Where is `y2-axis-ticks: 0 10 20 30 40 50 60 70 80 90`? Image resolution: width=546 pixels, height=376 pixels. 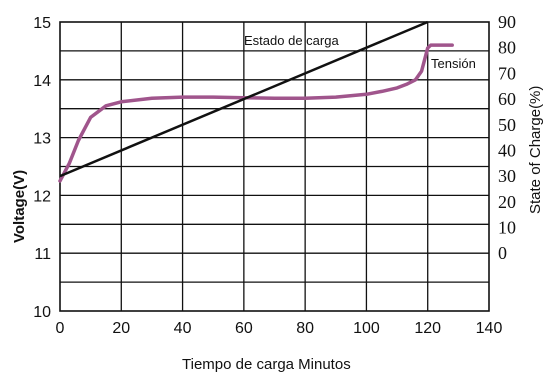 y2-axis-ticks: 0 10 20 30 40 50 60 70 80 90 is located at coordinates (507, 137).